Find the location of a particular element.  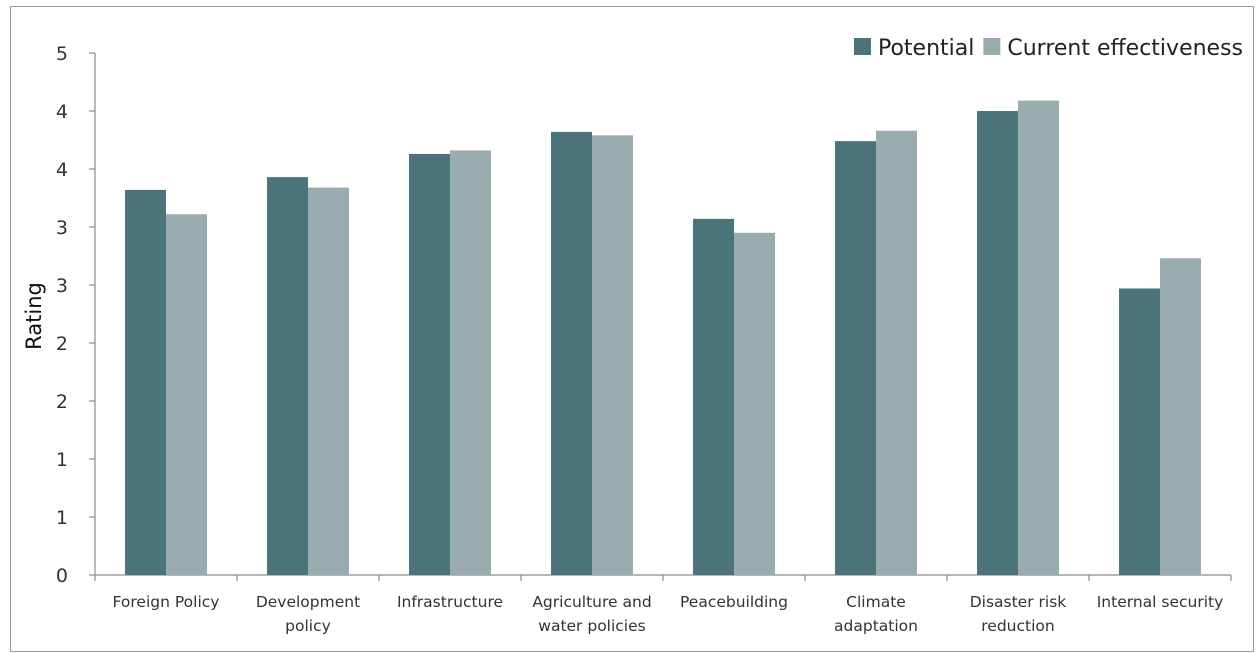

x-tick-label: Peacebuilding is located at coordinates (734, 602).